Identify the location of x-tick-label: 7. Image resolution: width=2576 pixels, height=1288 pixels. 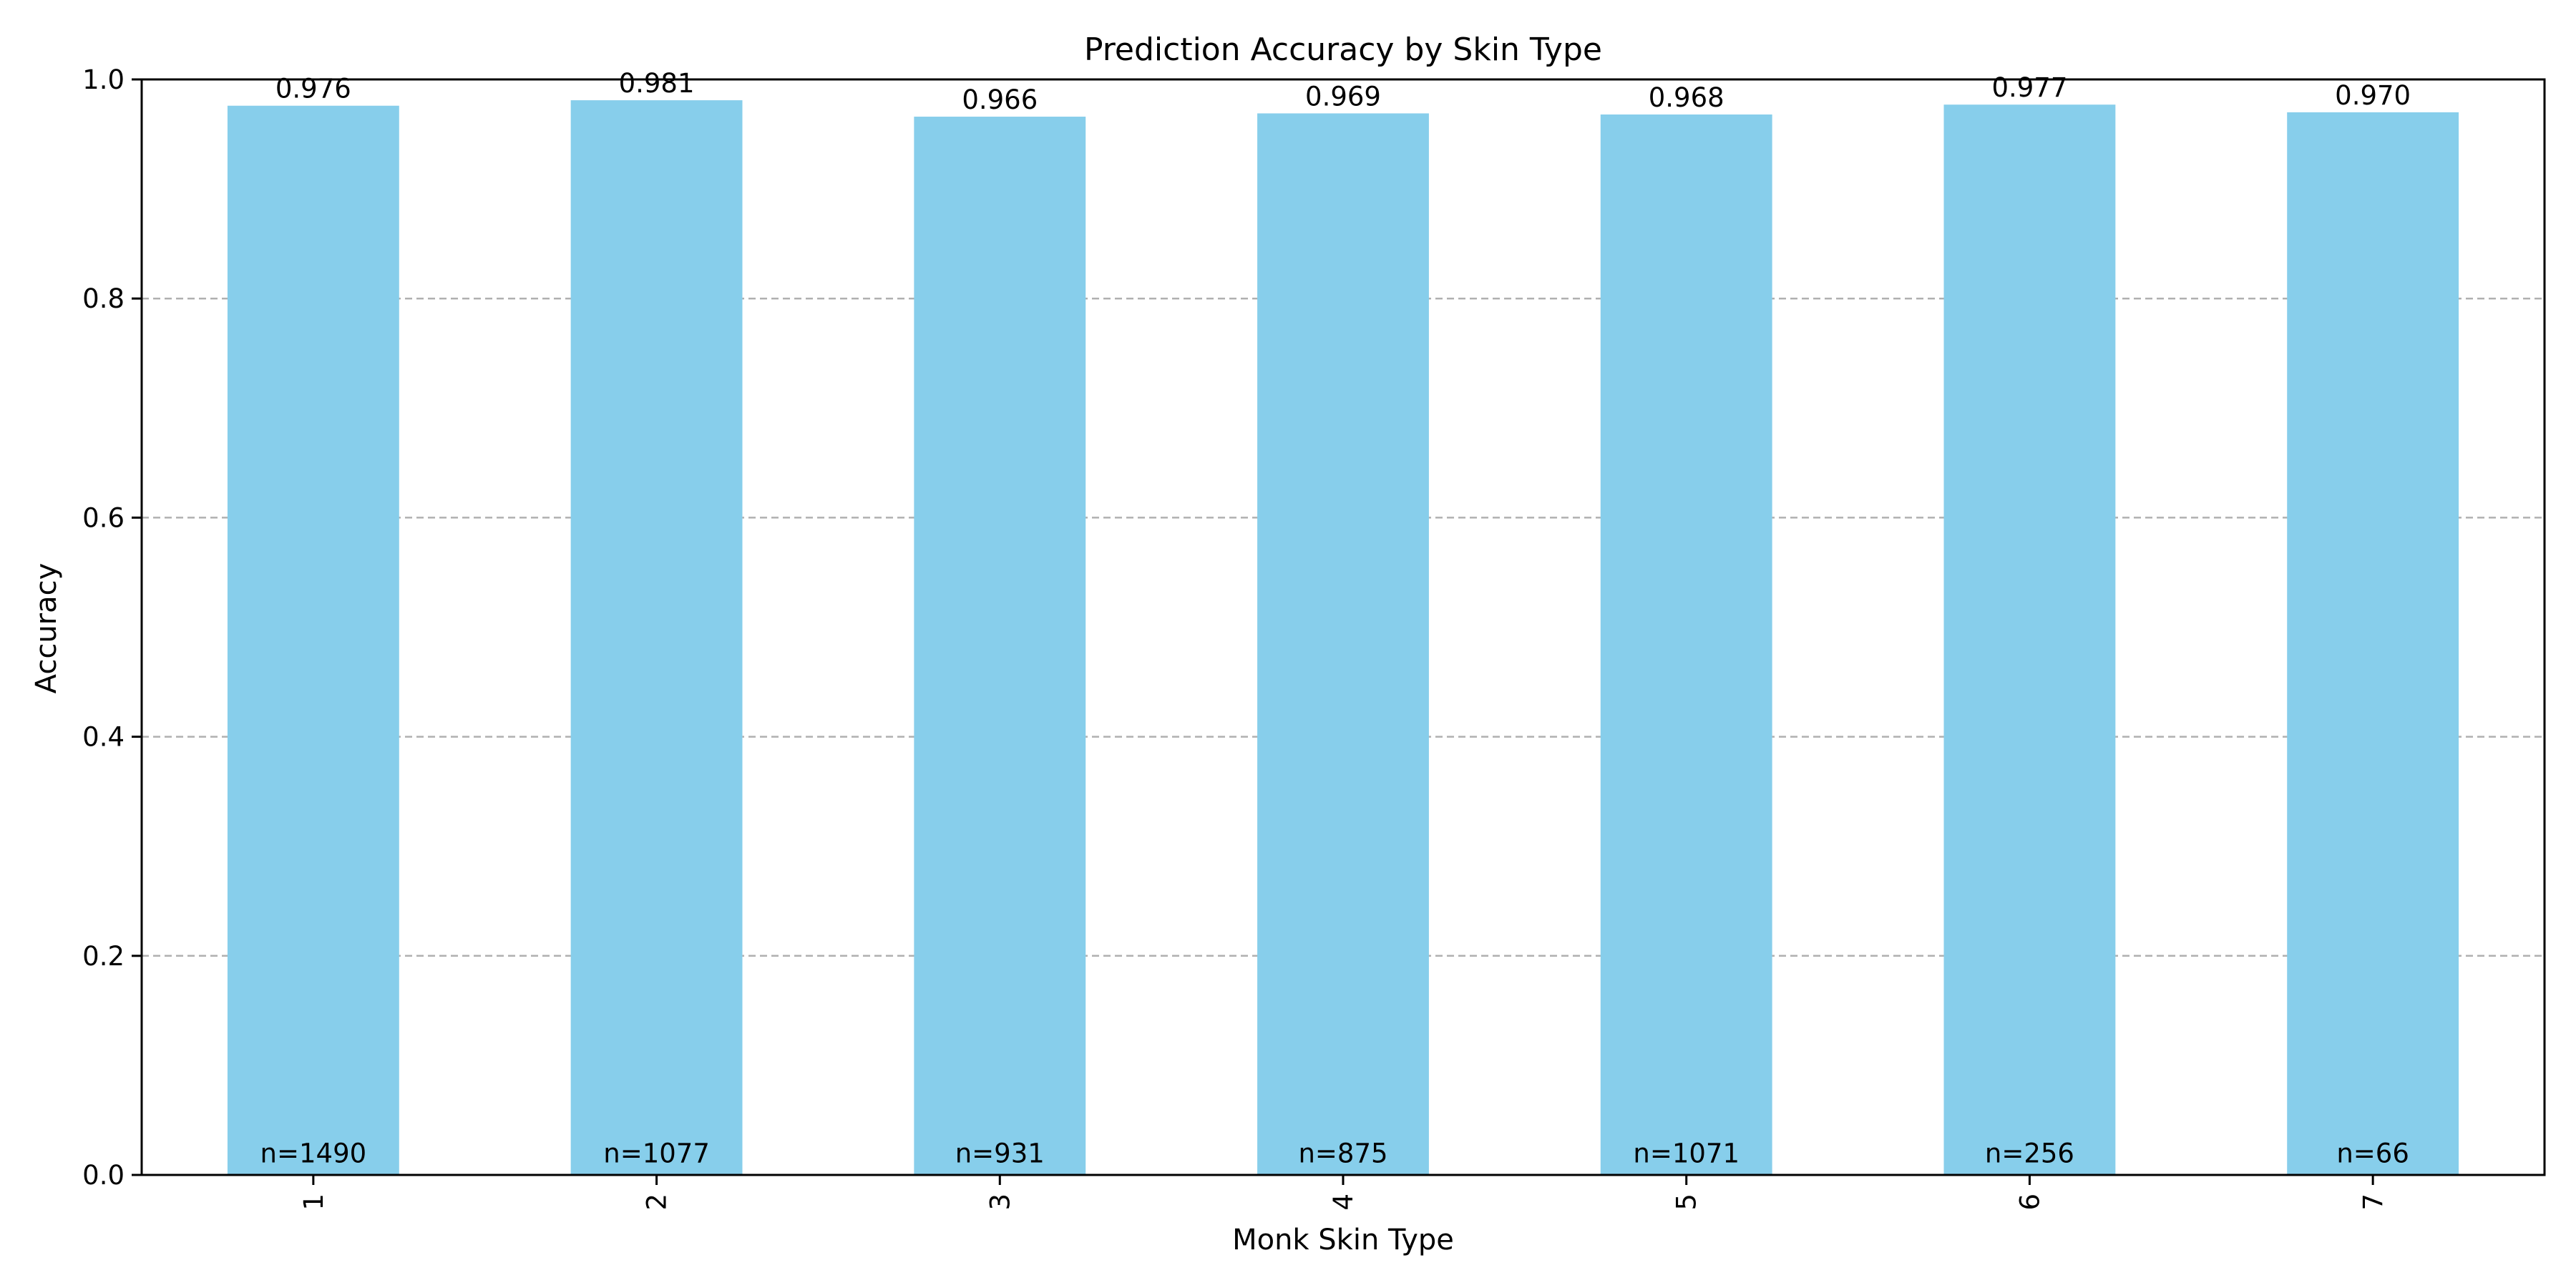
(2373, 1202).